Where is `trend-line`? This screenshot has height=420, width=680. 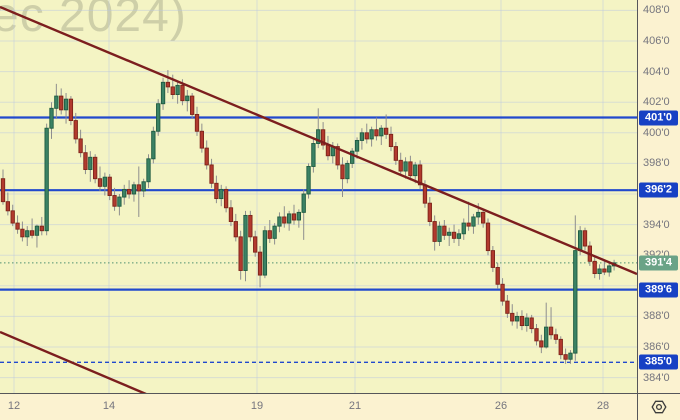
trend-line is located at coordinates (73, 361).